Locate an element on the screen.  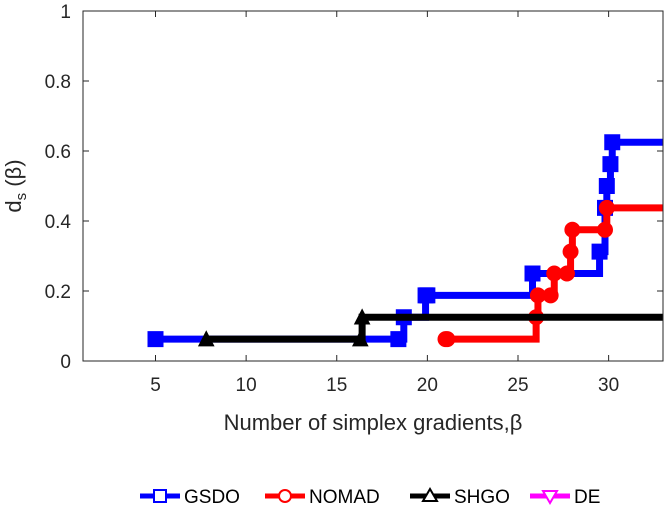
legend-marker-de is located at coordinates (550, 497).